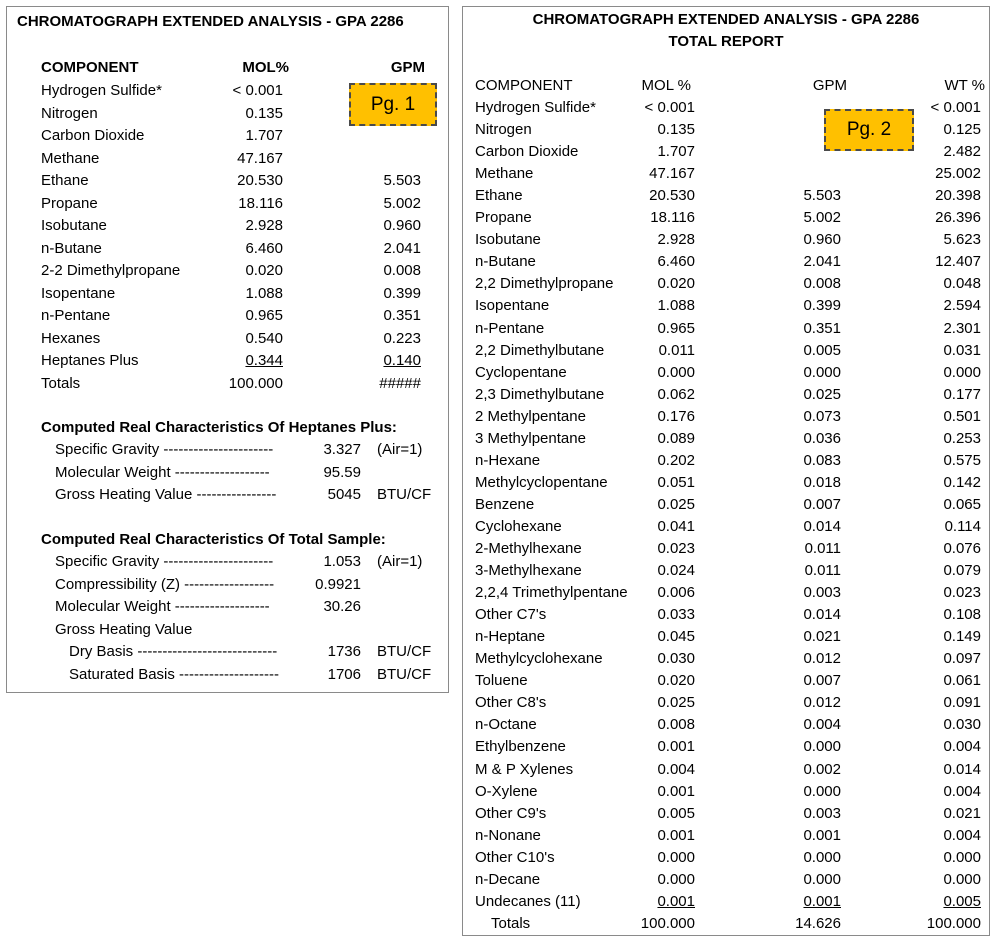 The height and width of the screenshot is (939, 994). Describe the element at coordinates (342, 472) in the screenshot. I see `characteristic-value: 95.59` at that location.